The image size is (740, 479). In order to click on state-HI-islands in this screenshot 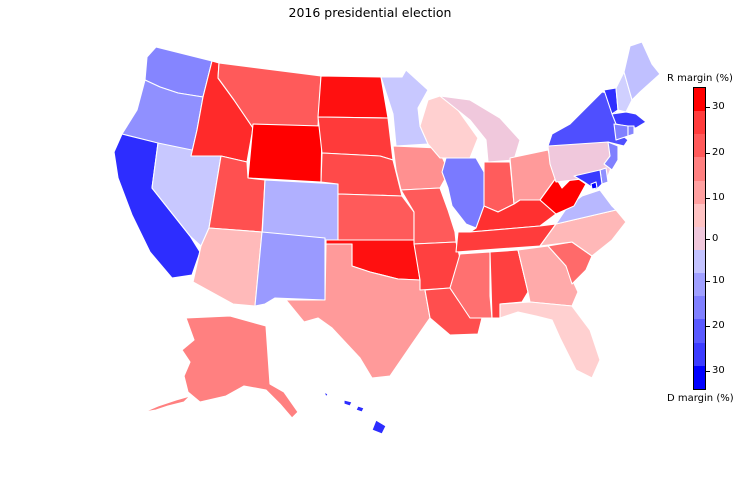, I will do `click(344, 402)`.